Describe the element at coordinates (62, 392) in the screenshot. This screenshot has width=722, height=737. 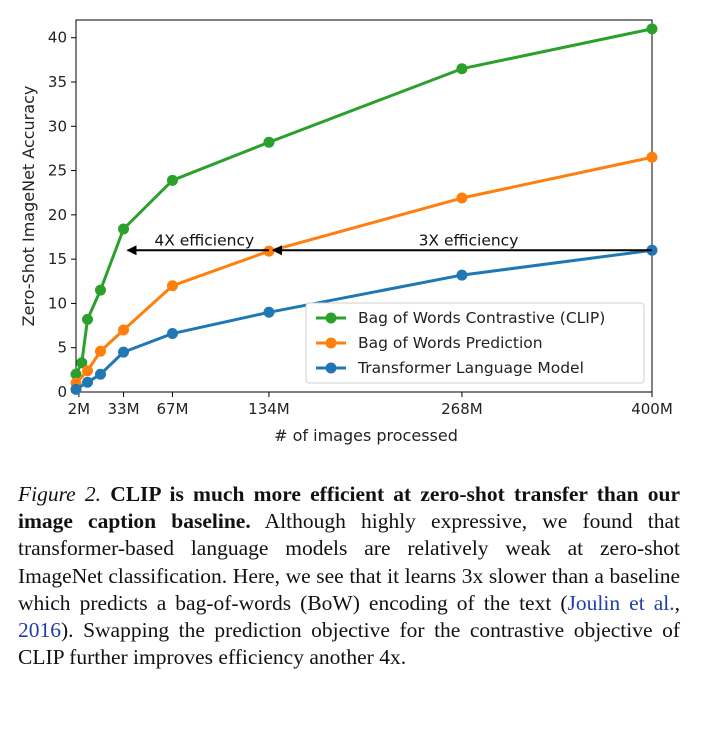
I see `y-tick-label: 0` at that location.